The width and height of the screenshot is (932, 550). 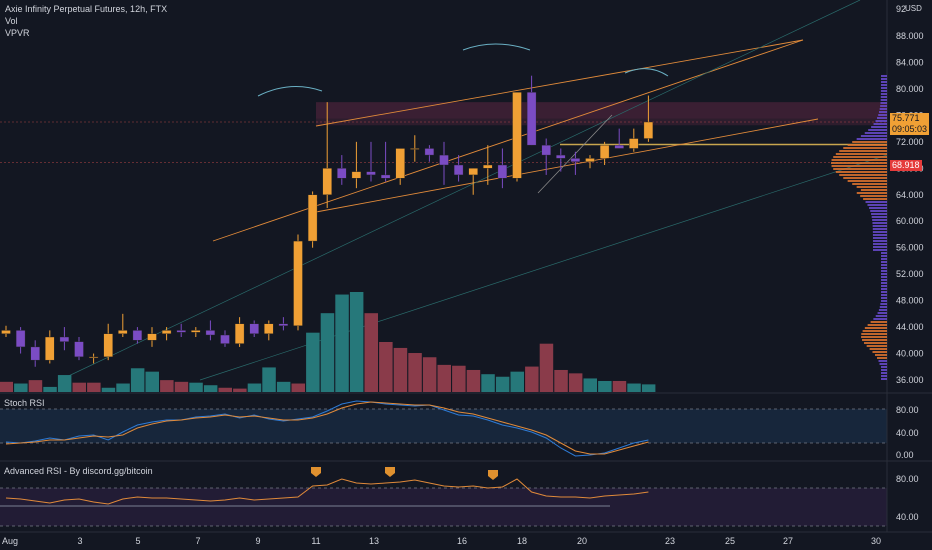 I want to click on adv-rsi-band, so click(x=443, y=507).